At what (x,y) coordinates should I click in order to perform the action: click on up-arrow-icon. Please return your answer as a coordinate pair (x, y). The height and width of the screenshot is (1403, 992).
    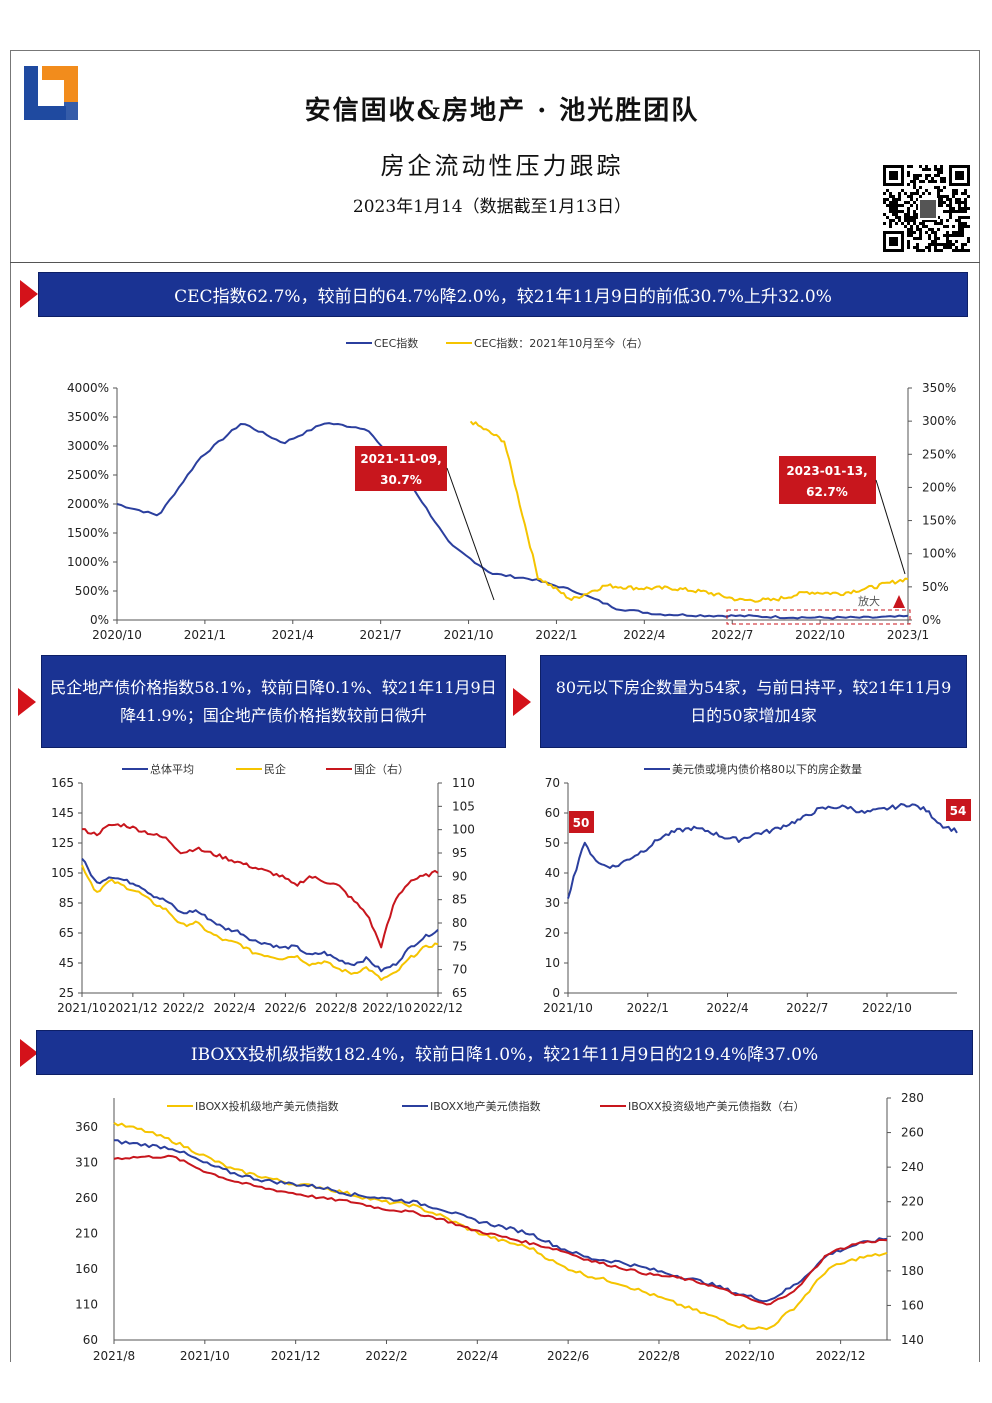
    Looking at the image, I should click on (899, 601).